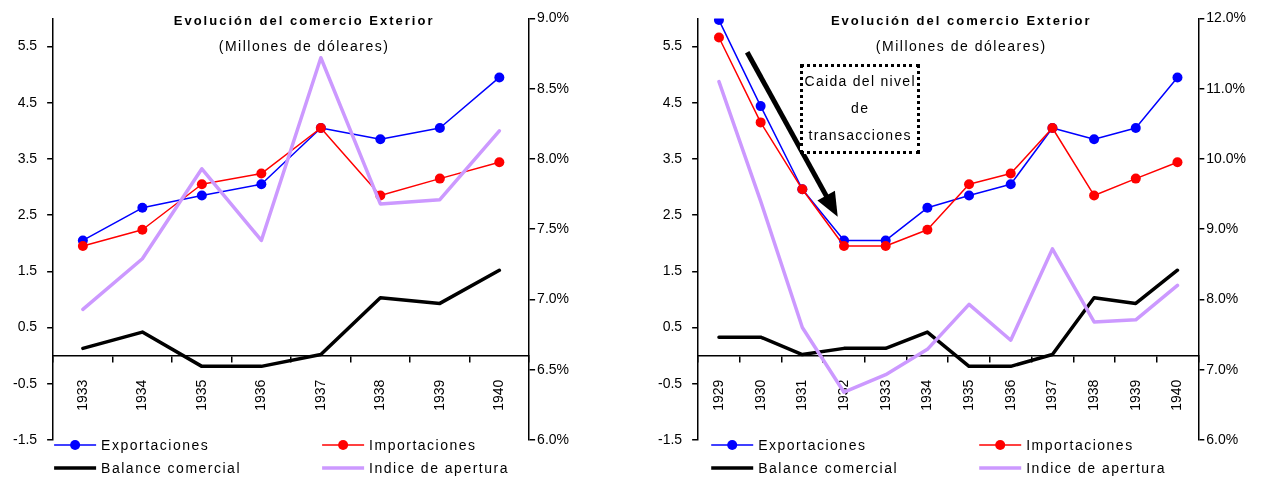 This screenshot has height=478, width=1273. Describe the element at coordinates (553, 368) in the screenshot. I see `y2-tick-label: 6.5%` at that location.